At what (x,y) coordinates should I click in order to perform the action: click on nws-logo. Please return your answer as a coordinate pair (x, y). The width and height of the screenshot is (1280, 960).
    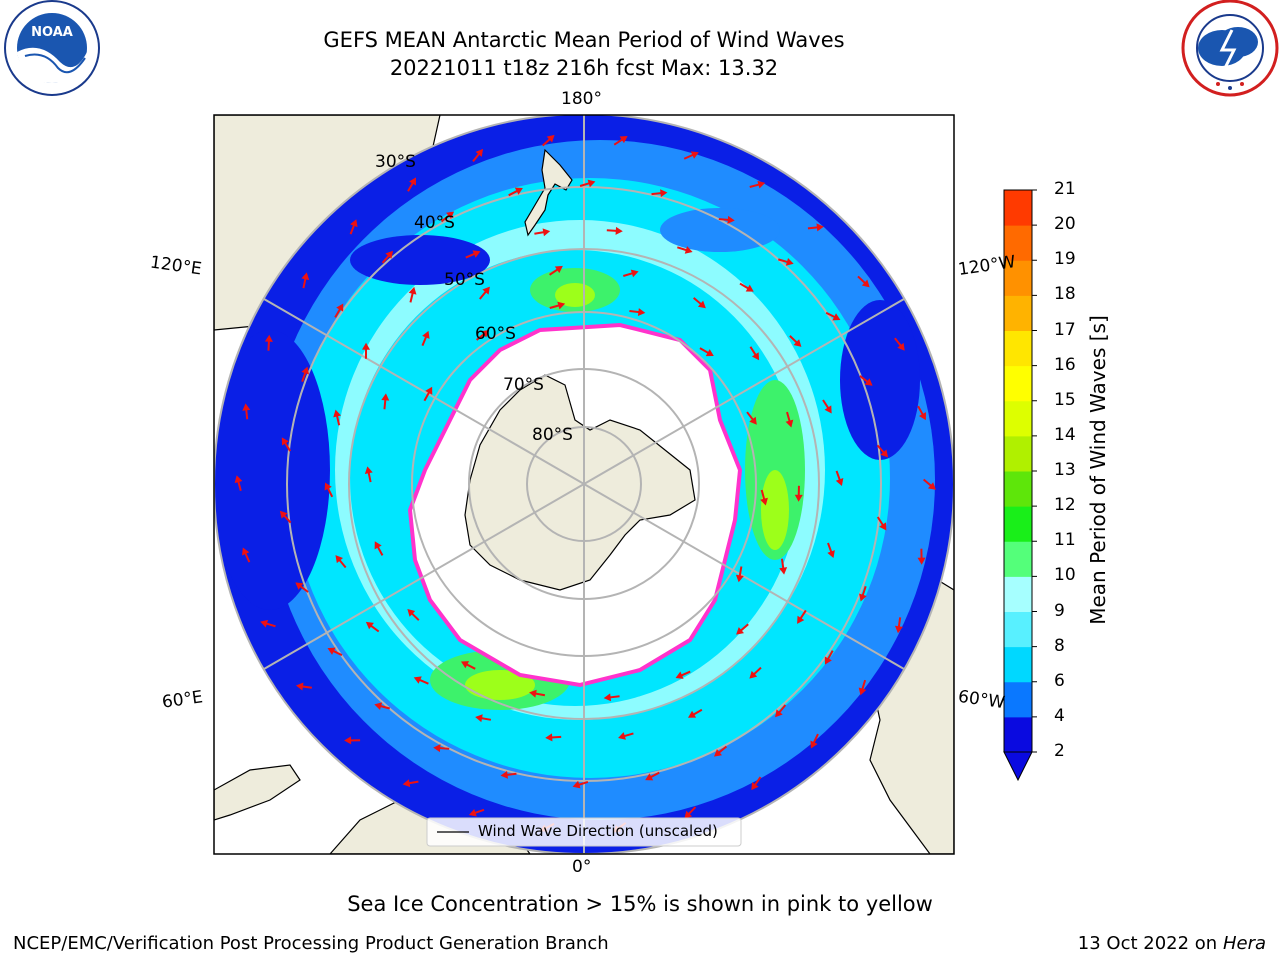
    Looking at the image, I should click on (1230, 48).